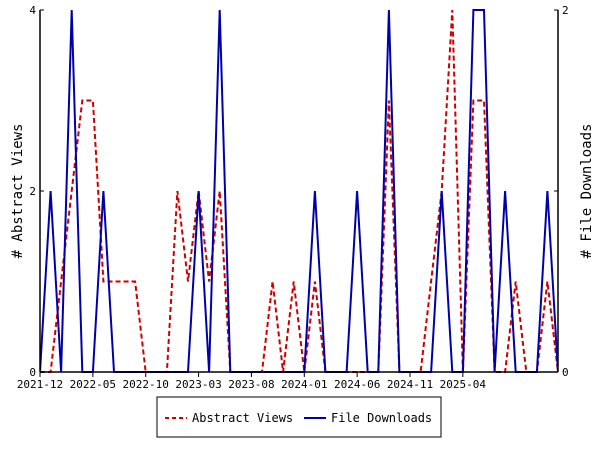 The height and width of the screenshot is (454, 600). Describe the element at coordinates (565, 10) in the screenshot. I see `y-tick-label-right: 2` at that location.